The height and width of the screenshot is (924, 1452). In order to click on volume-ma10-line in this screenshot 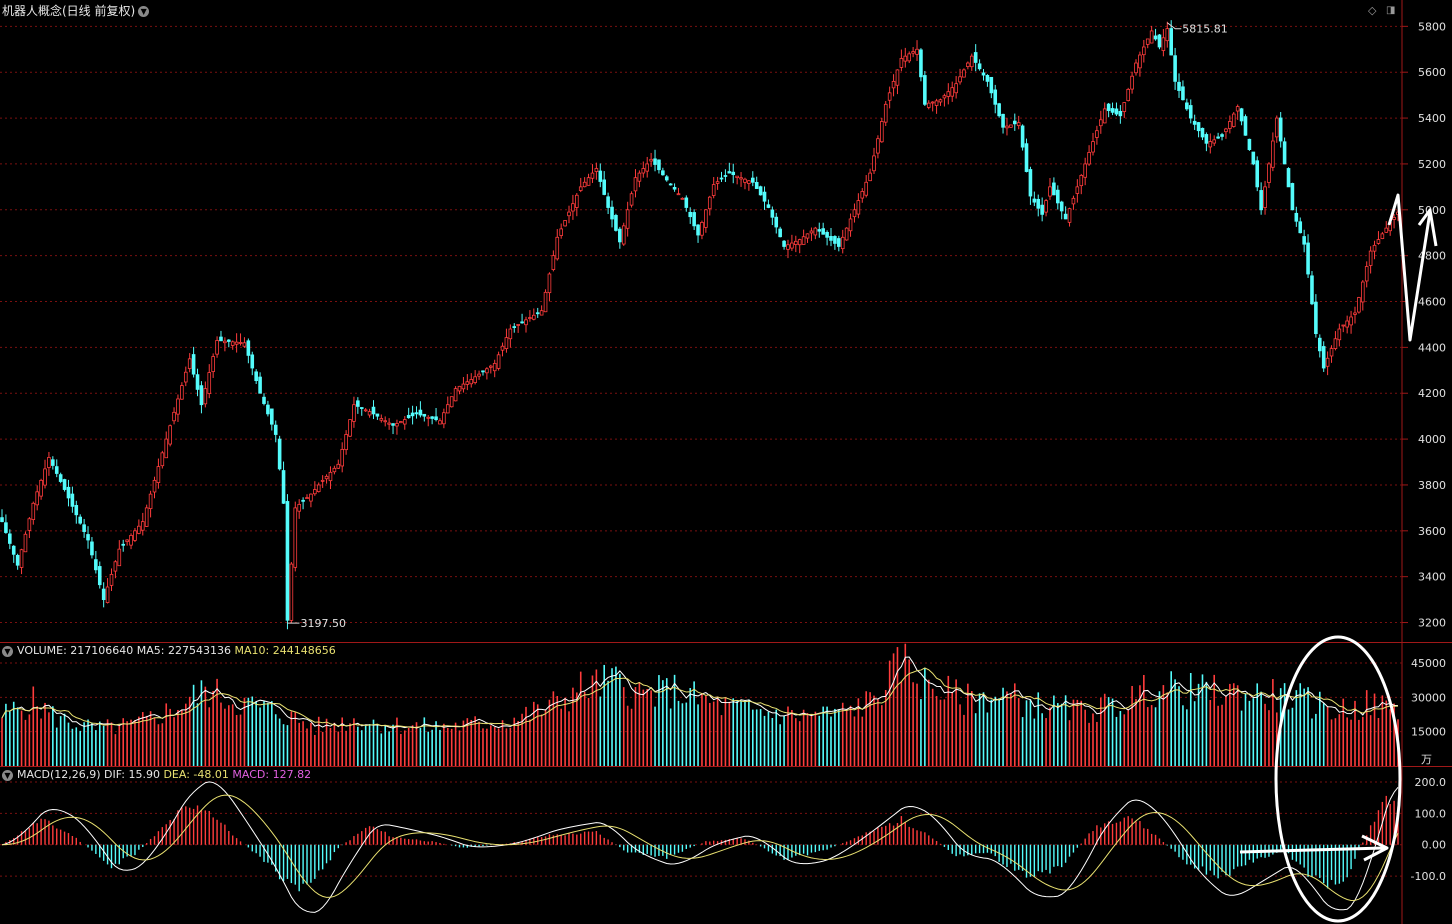, I will do `click(700, 698)`.